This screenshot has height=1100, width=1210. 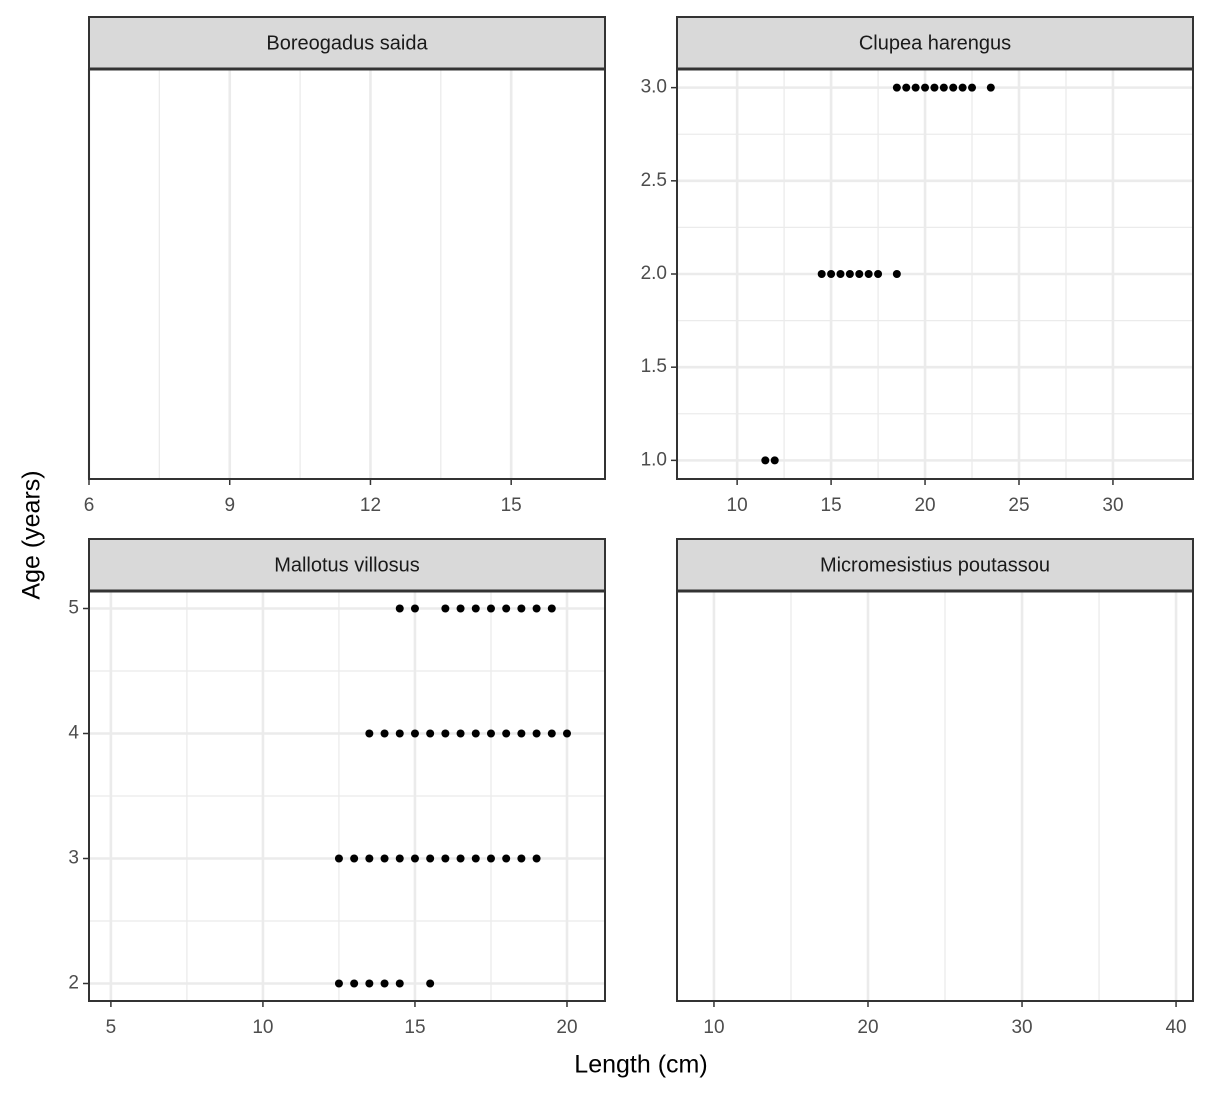 What do you see at coordinates (89, 505) in the screenshot?
I see `x-tick-label: 6` at bounding box center [89, 505].